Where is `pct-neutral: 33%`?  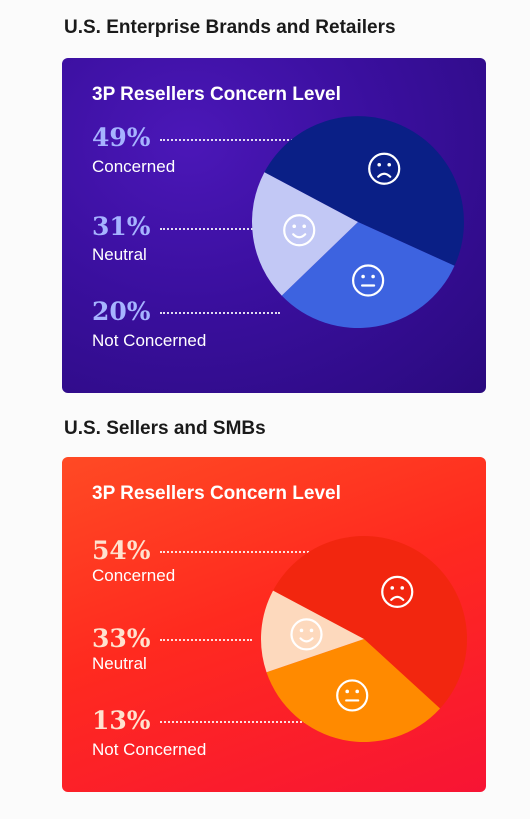 pct-neutral: 33% is located at coordinates (121, 638).